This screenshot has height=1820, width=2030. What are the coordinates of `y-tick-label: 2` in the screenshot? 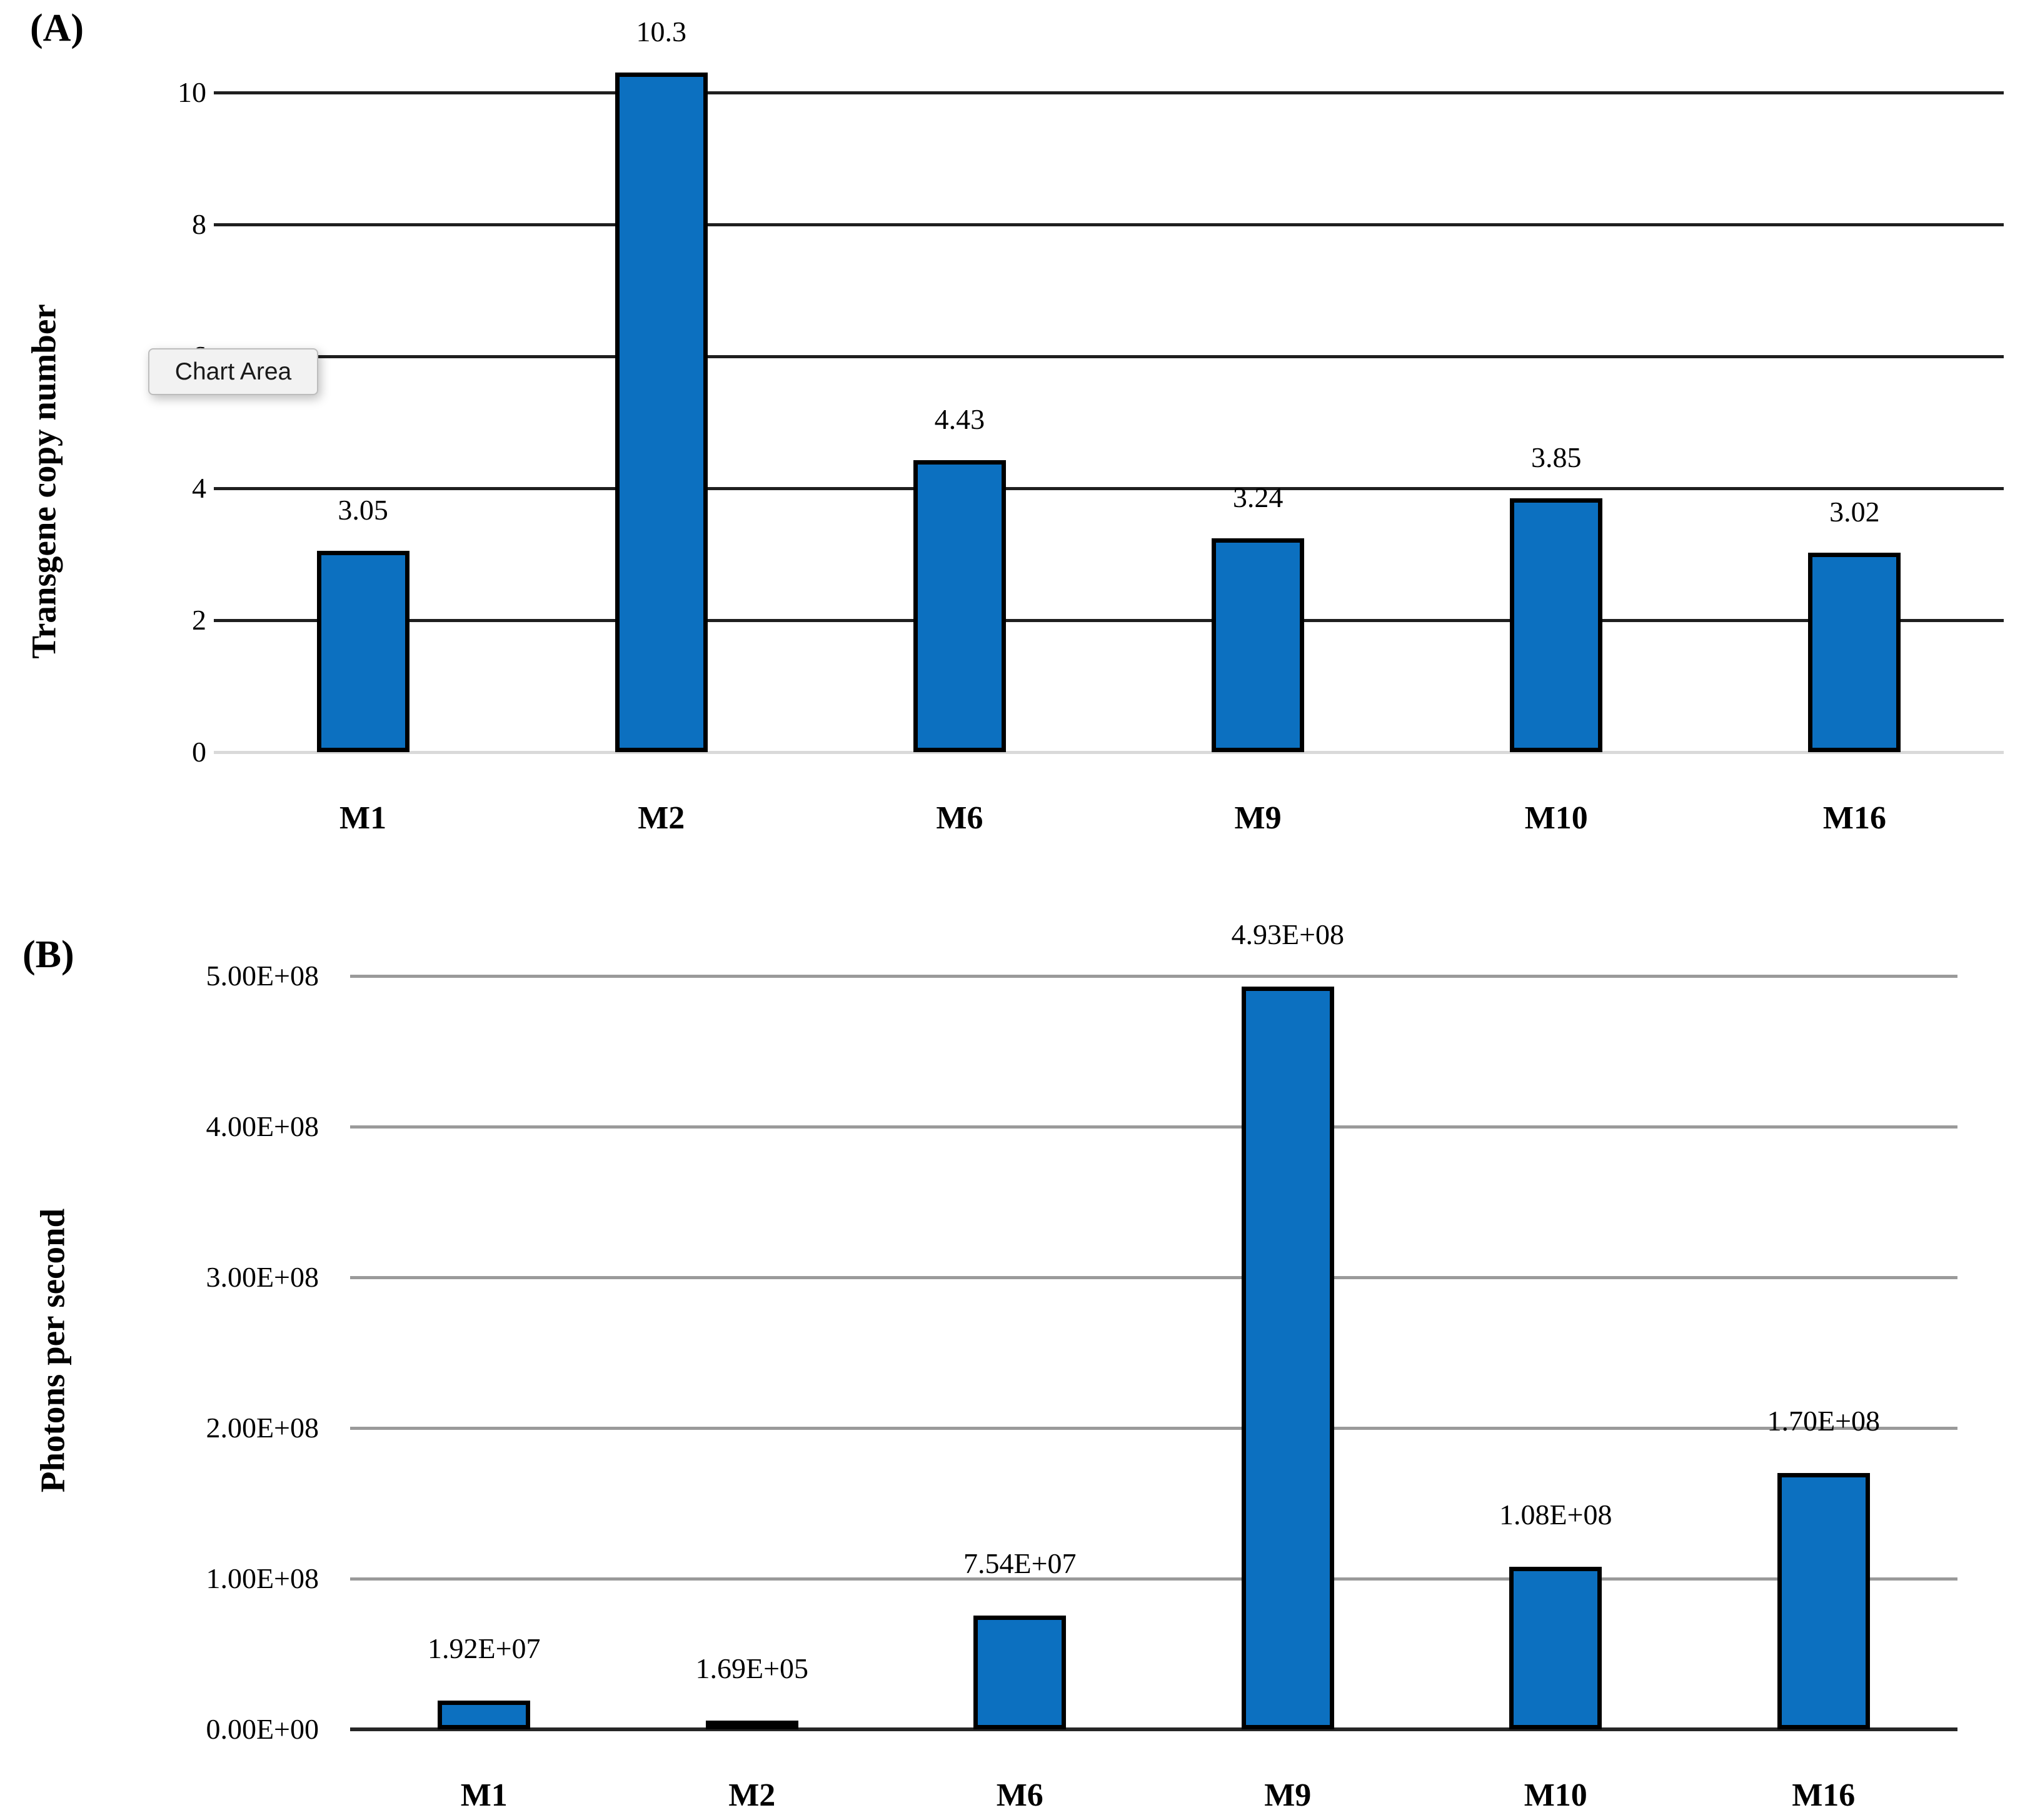 It's located at (199, 620).